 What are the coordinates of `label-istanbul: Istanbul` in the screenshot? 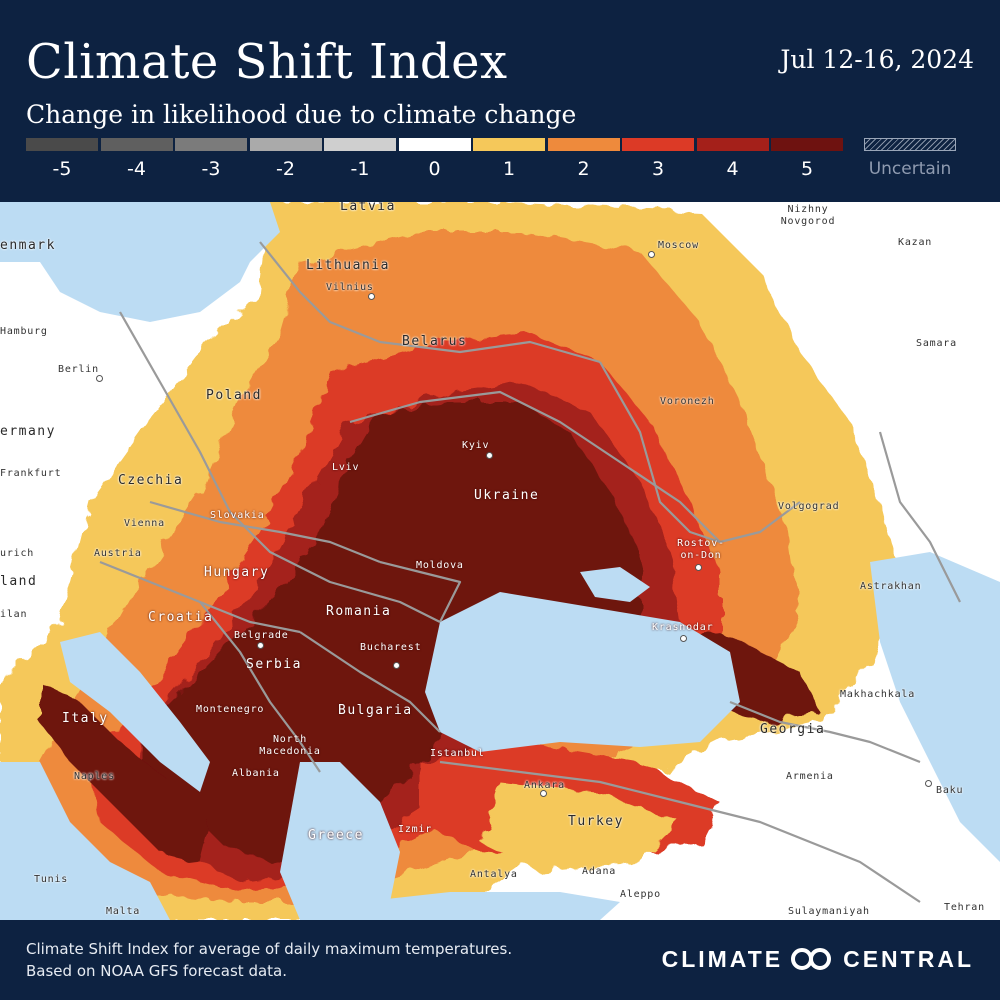 It's located at (457, 753).